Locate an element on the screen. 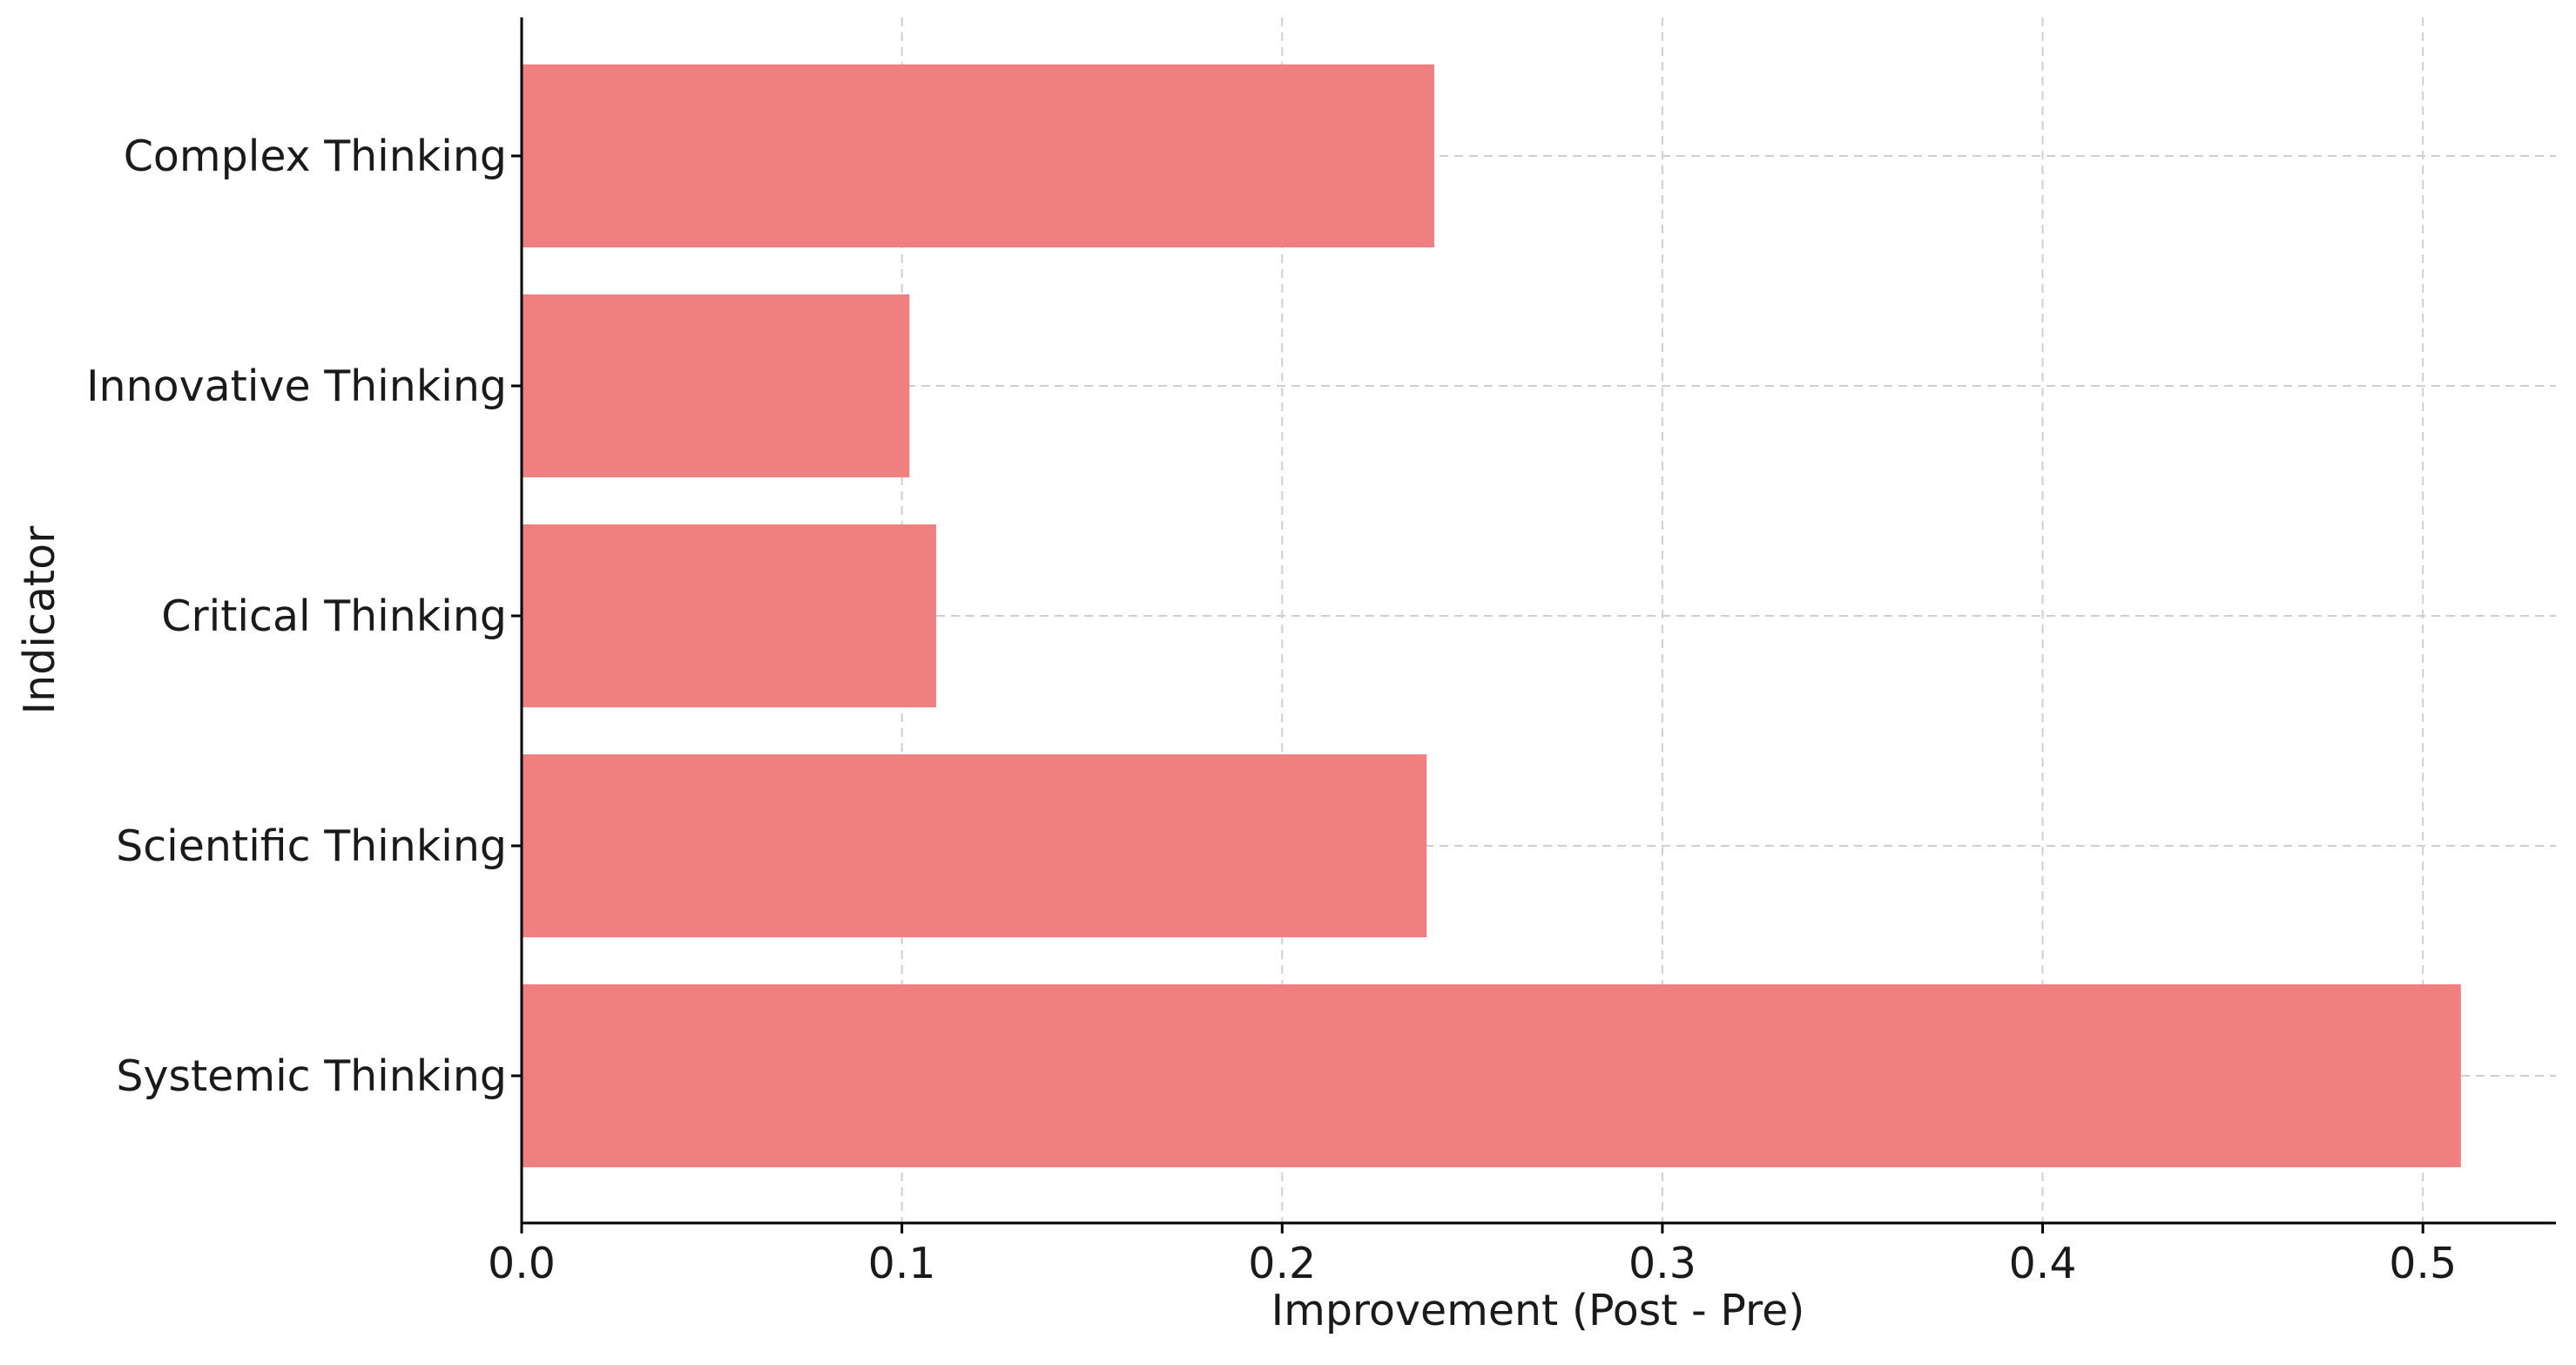  x-tick-label: 0.0 is located at coordinates (522, 1263).